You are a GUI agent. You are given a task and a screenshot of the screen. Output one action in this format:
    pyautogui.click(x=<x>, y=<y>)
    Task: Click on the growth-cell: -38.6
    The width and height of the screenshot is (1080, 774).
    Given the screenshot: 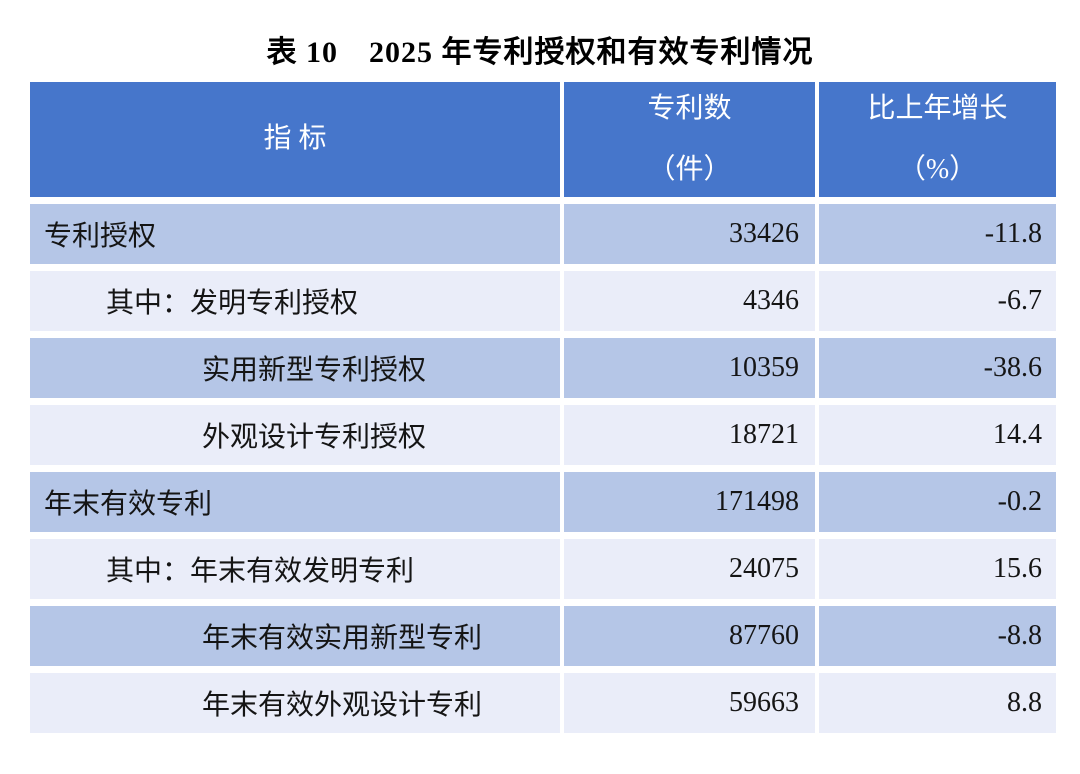 What is the action you would take?
    pyautogui.click(x=936, y=366)
    